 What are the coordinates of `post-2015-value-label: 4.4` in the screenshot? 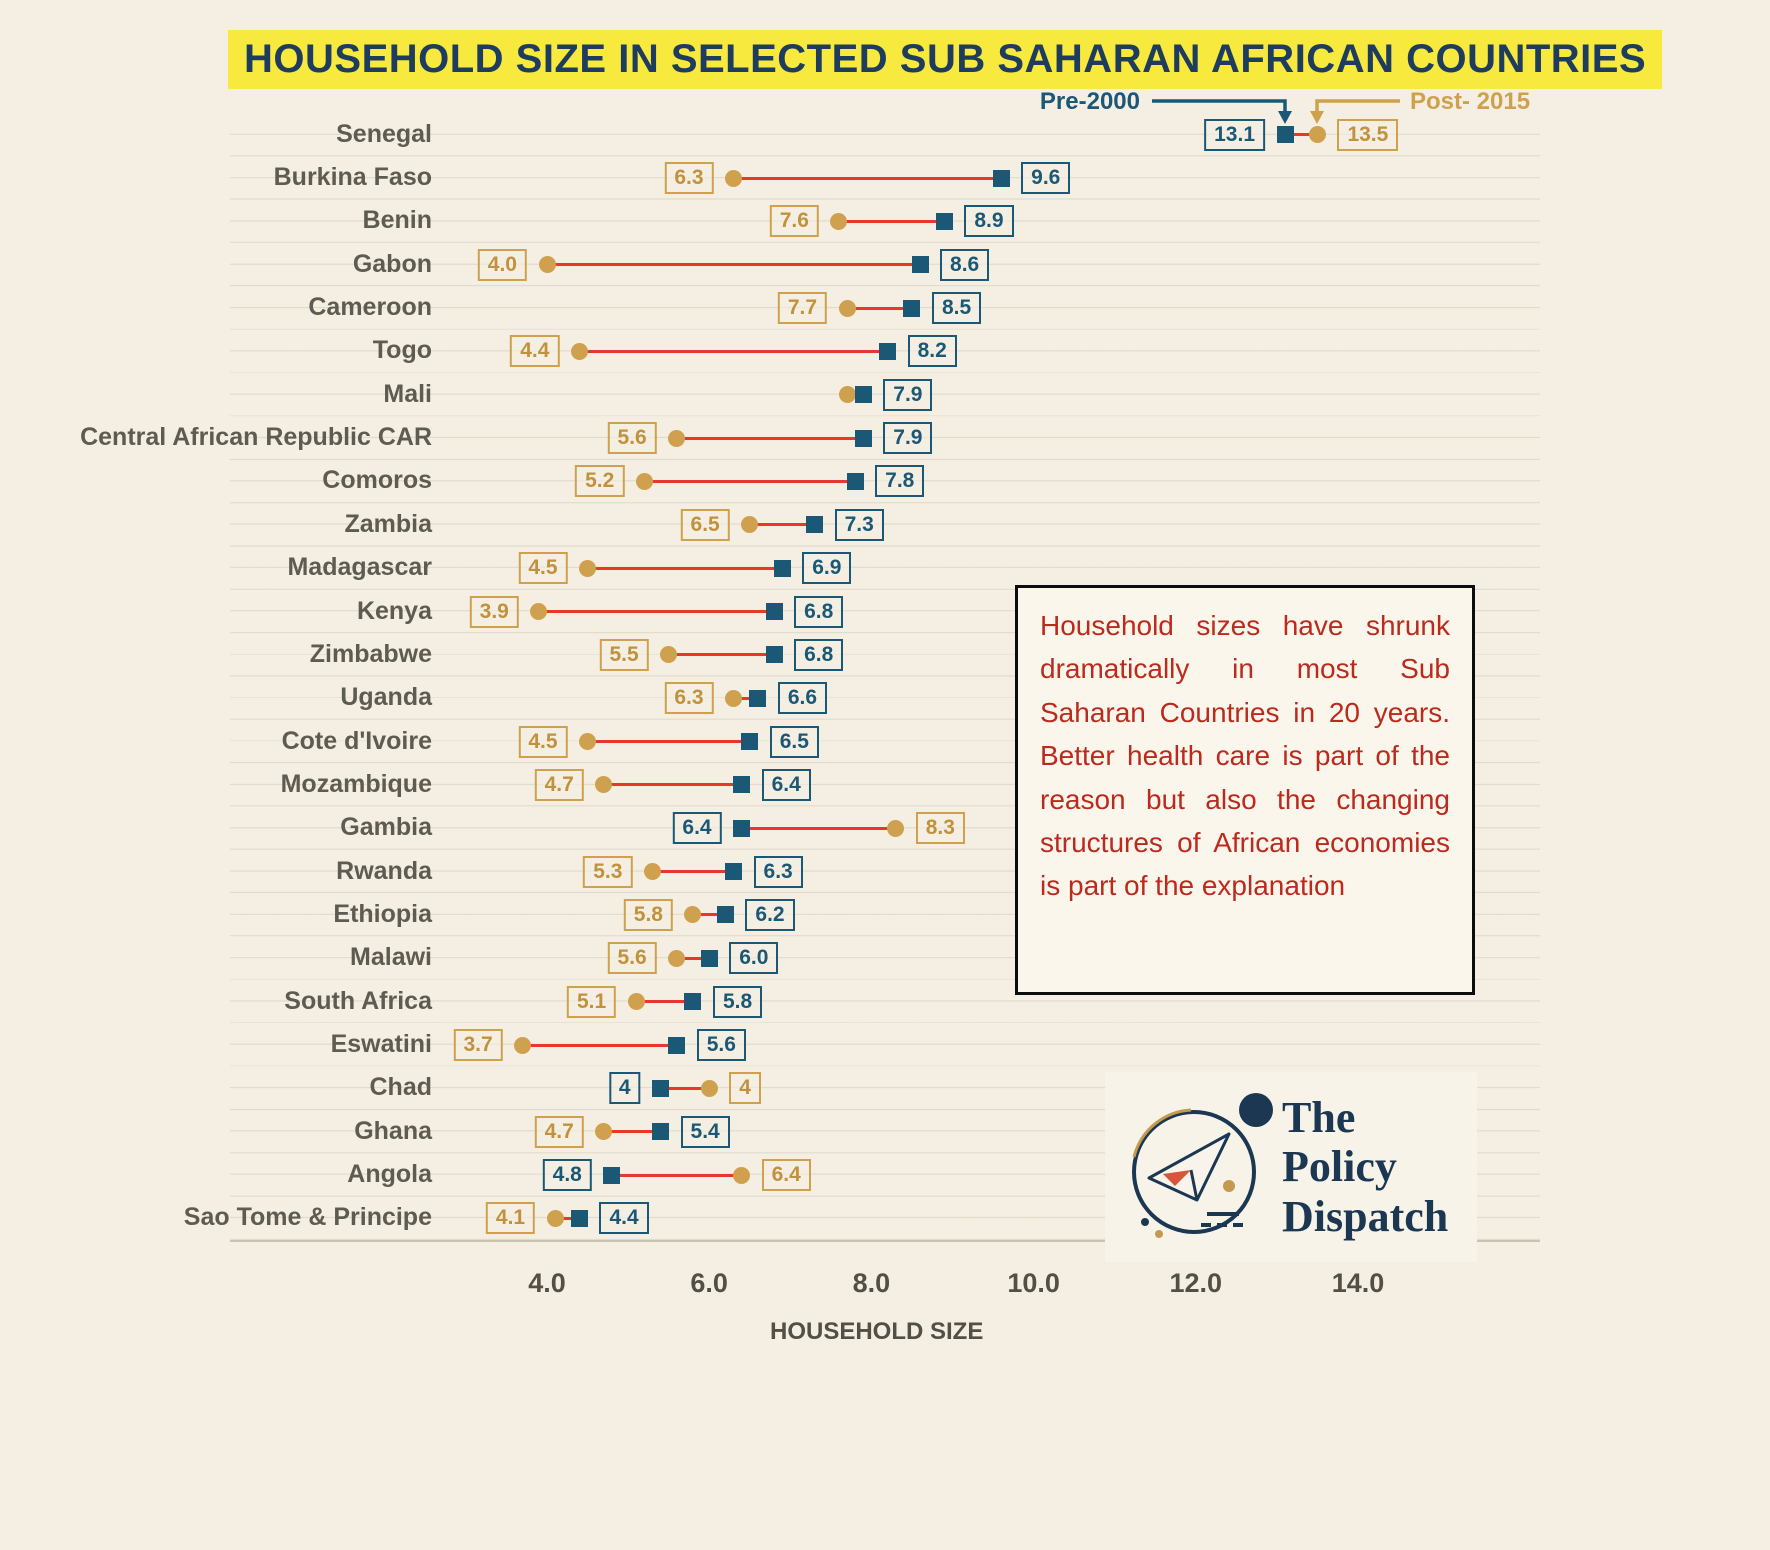 It's located at (535, 351).